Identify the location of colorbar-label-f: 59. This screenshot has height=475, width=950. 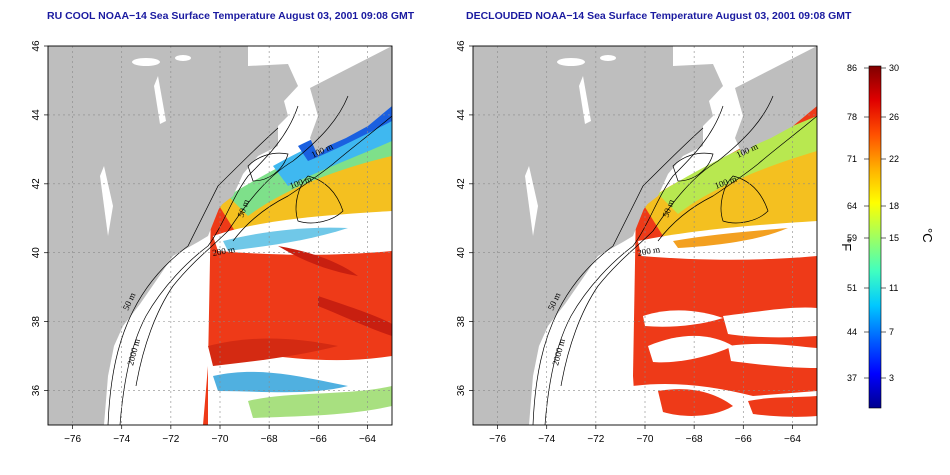
(852, 238).